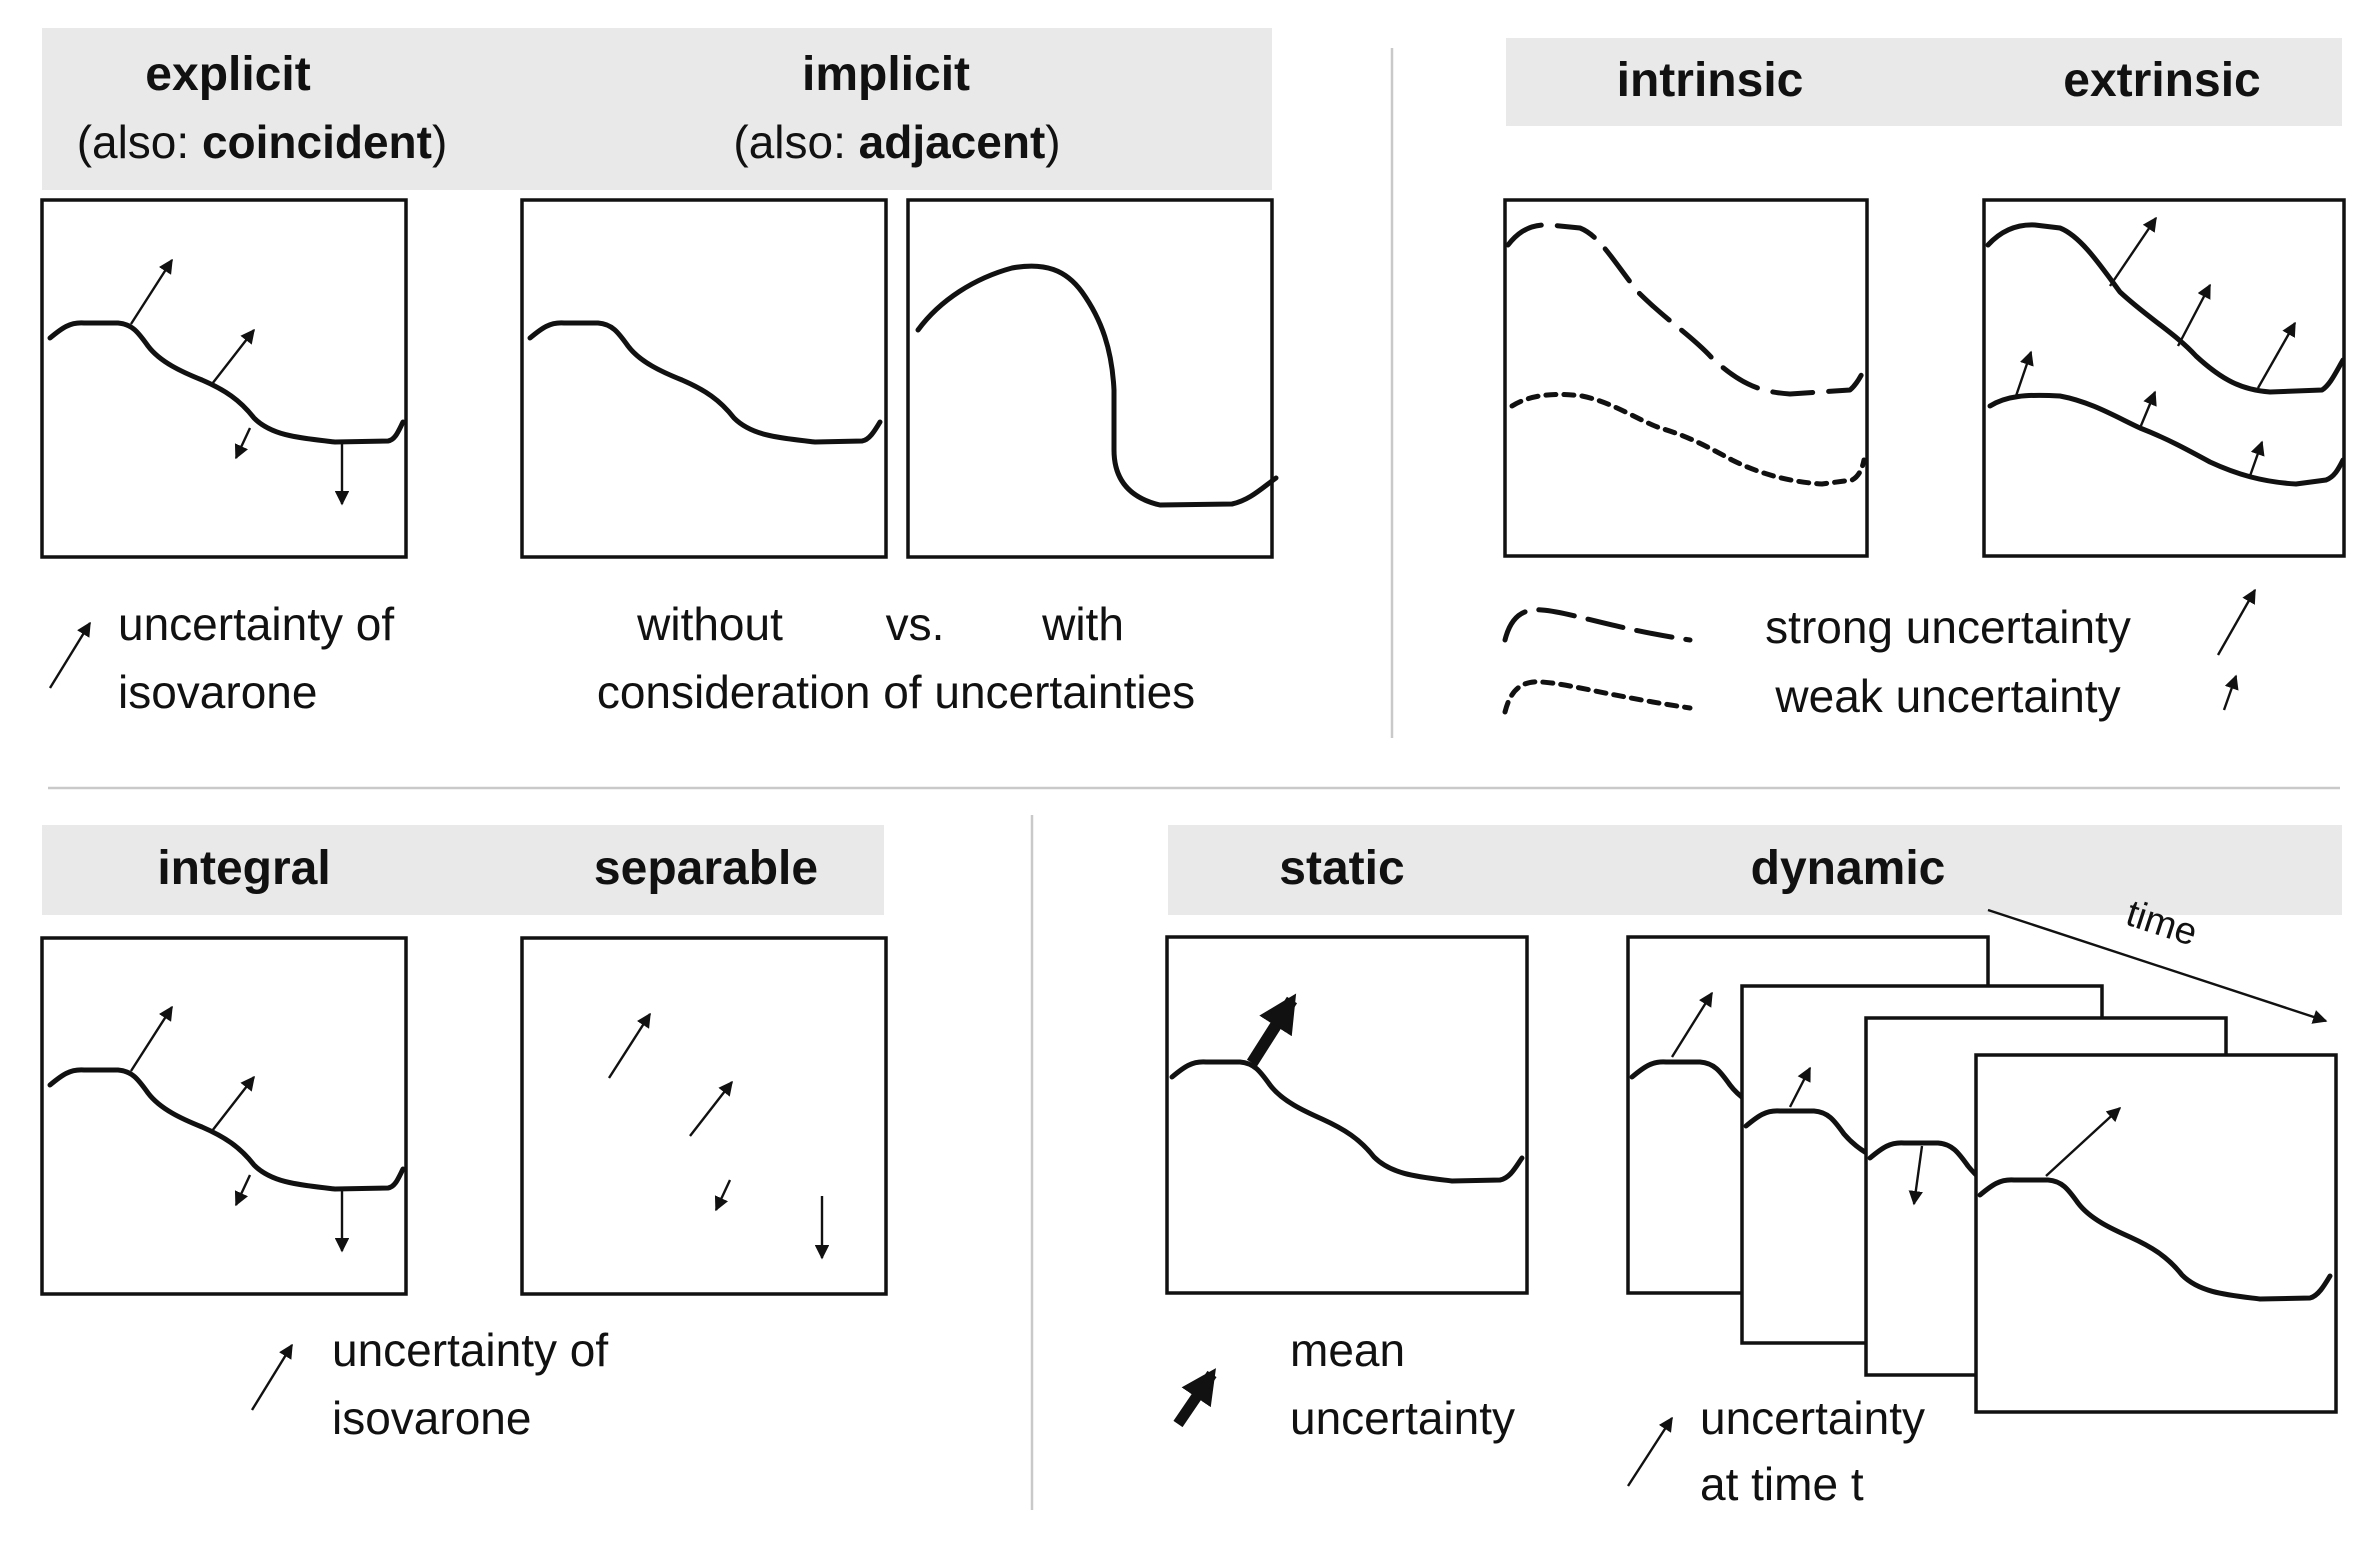  I want to click on panel-explicit, so click(224, 378).